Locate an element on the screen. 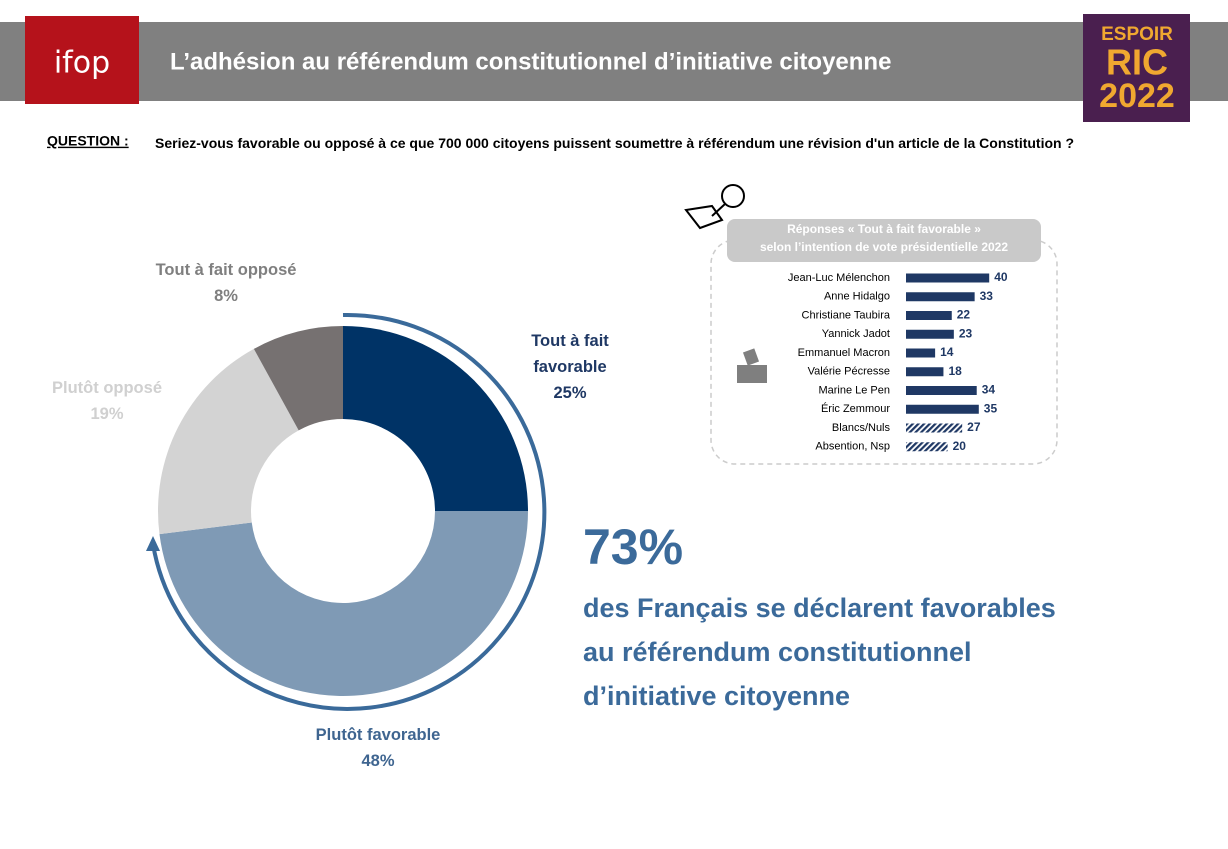 This screenshot has height=849, width=1228. badge-text: ESPOIR is located at coordinates (1137, 34).